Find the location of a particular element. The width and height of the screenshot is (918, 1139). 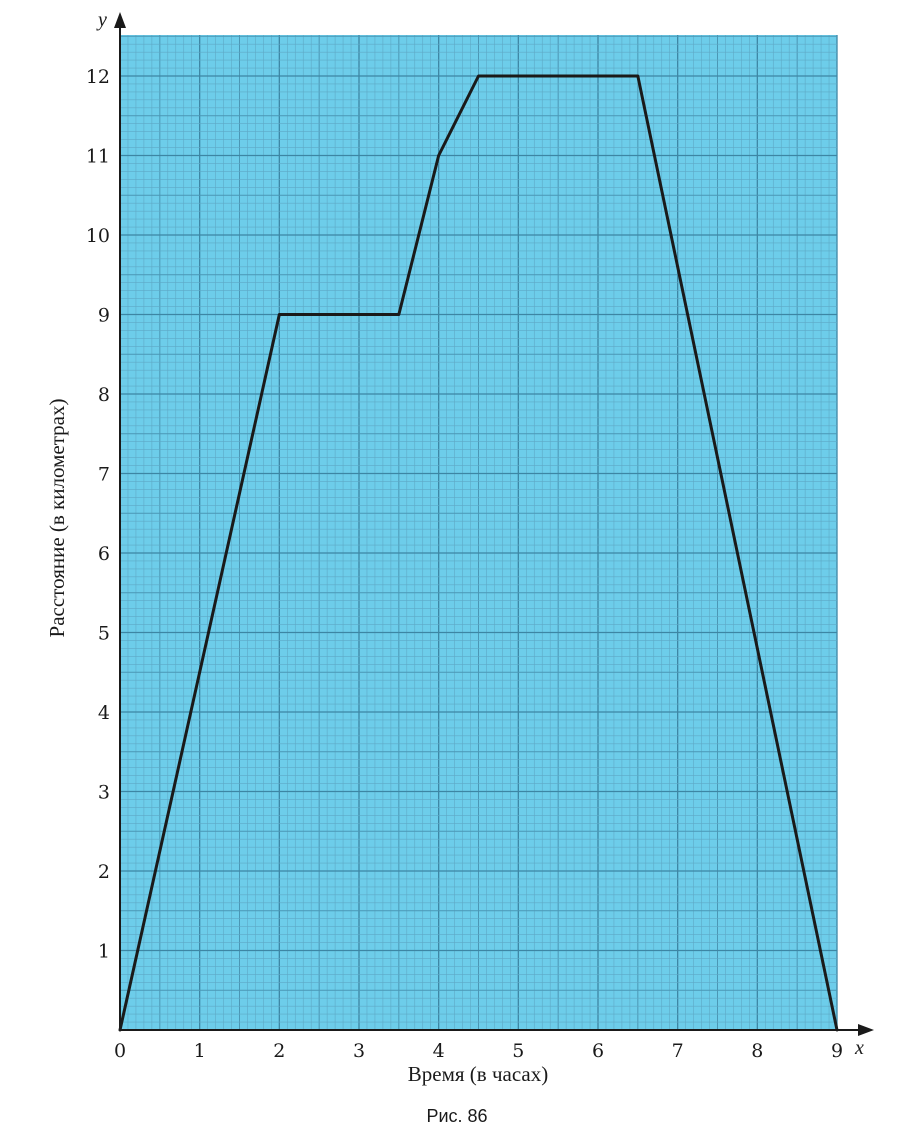

y-tick-label: 6 is located at coordinates (104, 554).